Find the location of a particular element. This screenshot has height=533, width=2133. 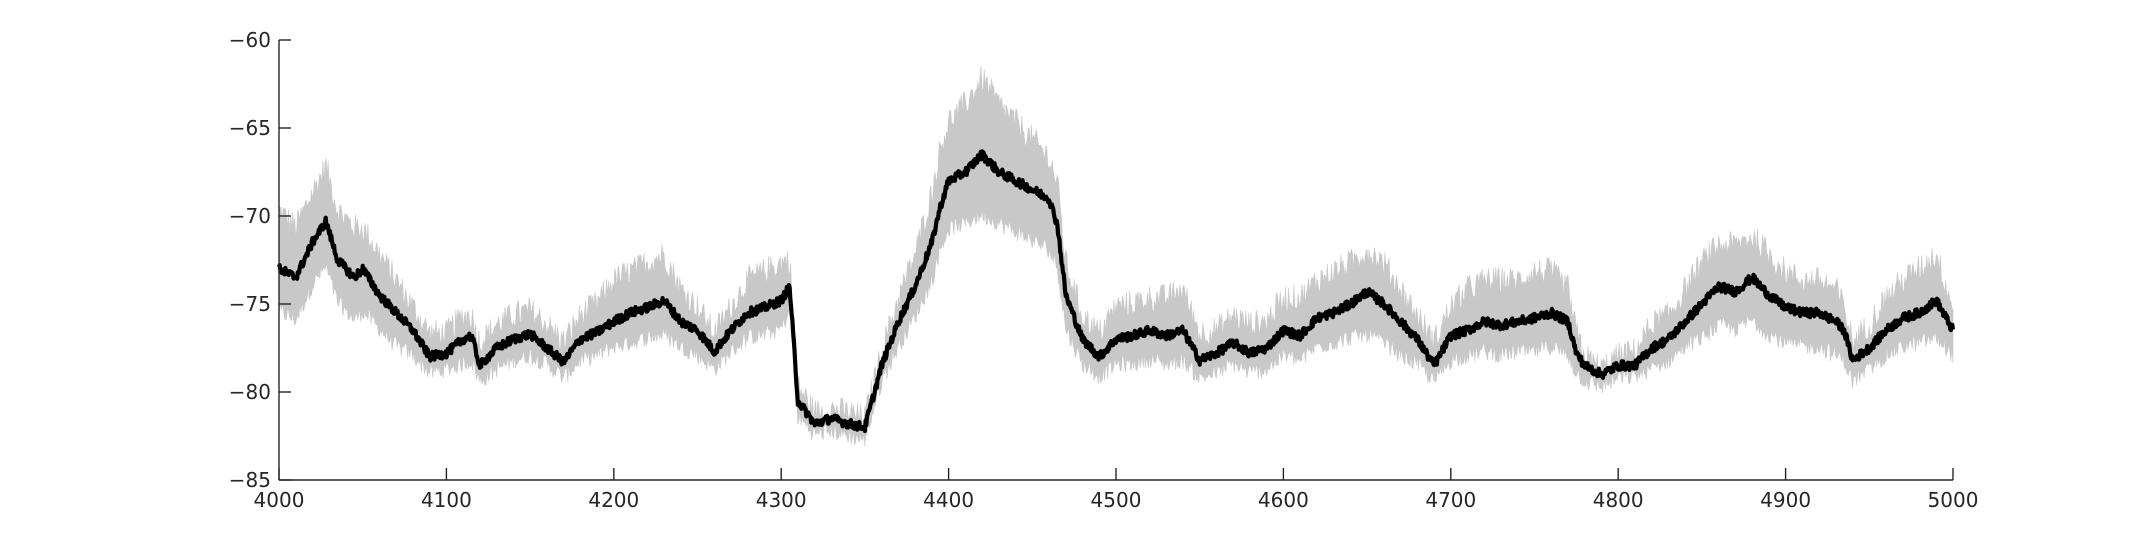

y-tick-label: −60 is located at coordinates (250, 40).